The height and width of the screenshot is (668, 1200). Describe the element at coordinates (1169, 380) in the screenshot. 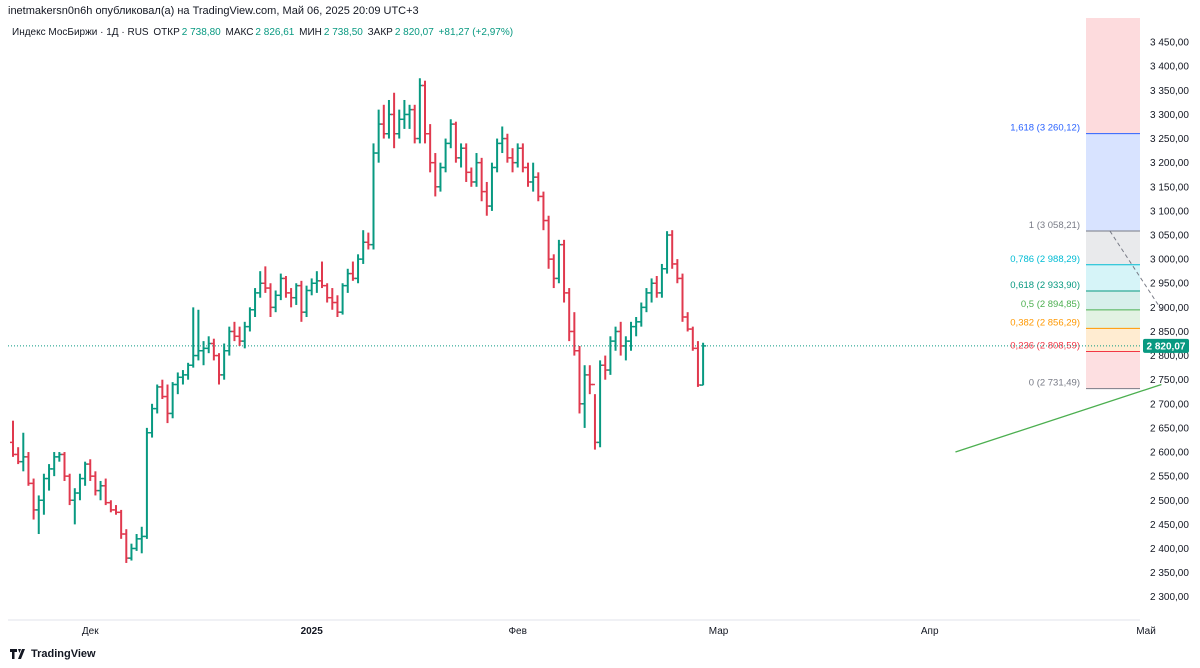

I see `y-tick-label: 2 750,00` at that location.